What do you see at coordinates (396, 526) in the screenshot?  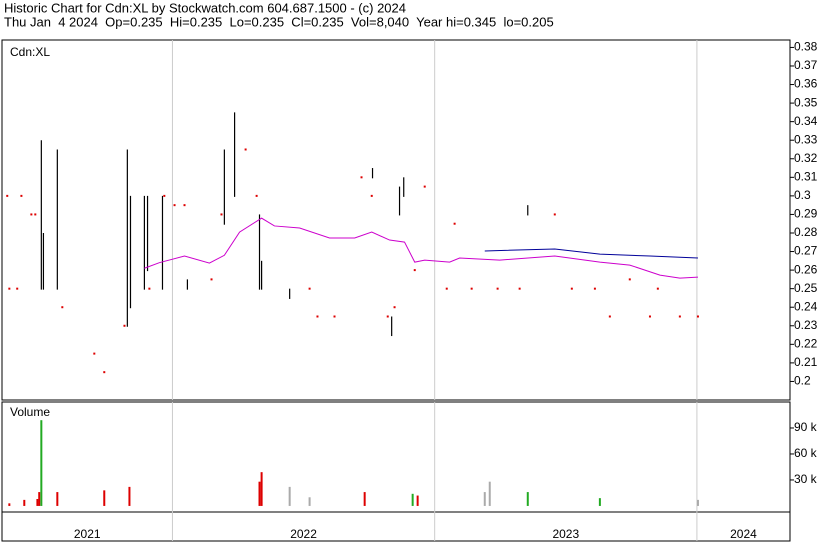 I see `date-axis` at bounding box center [396, 526].